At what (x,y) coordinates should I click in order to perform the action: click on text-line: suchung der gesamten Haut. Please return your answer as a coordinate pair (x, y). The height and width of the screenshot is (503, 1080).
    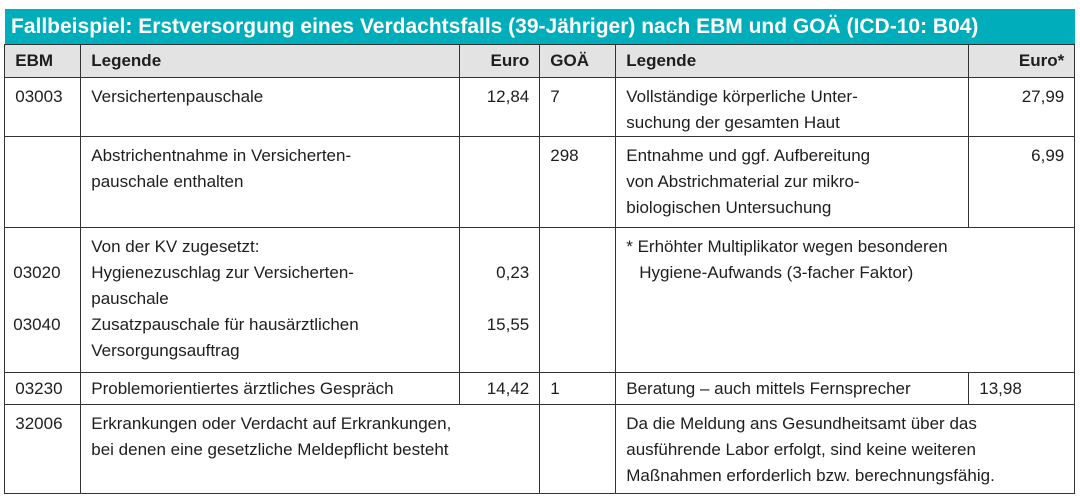
    Looking at the image, I should click on (733, 123).